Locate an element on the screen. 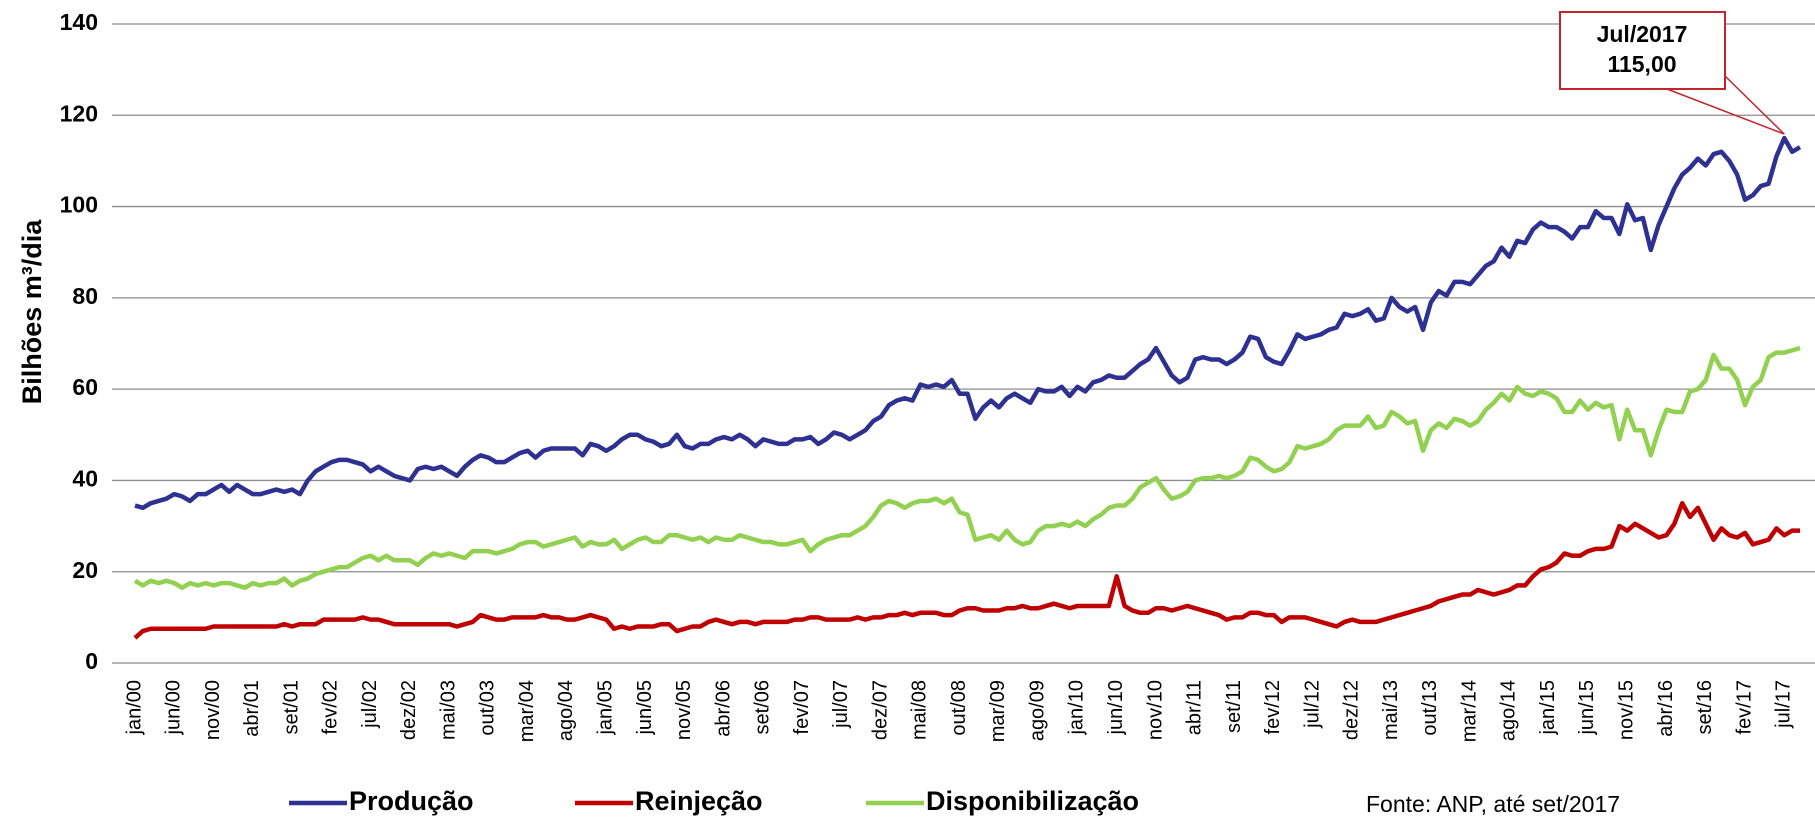 The height and width of the screenshot is (821, 1815). x-tick-label: jun/15 is located at coordinates (1587, 708).